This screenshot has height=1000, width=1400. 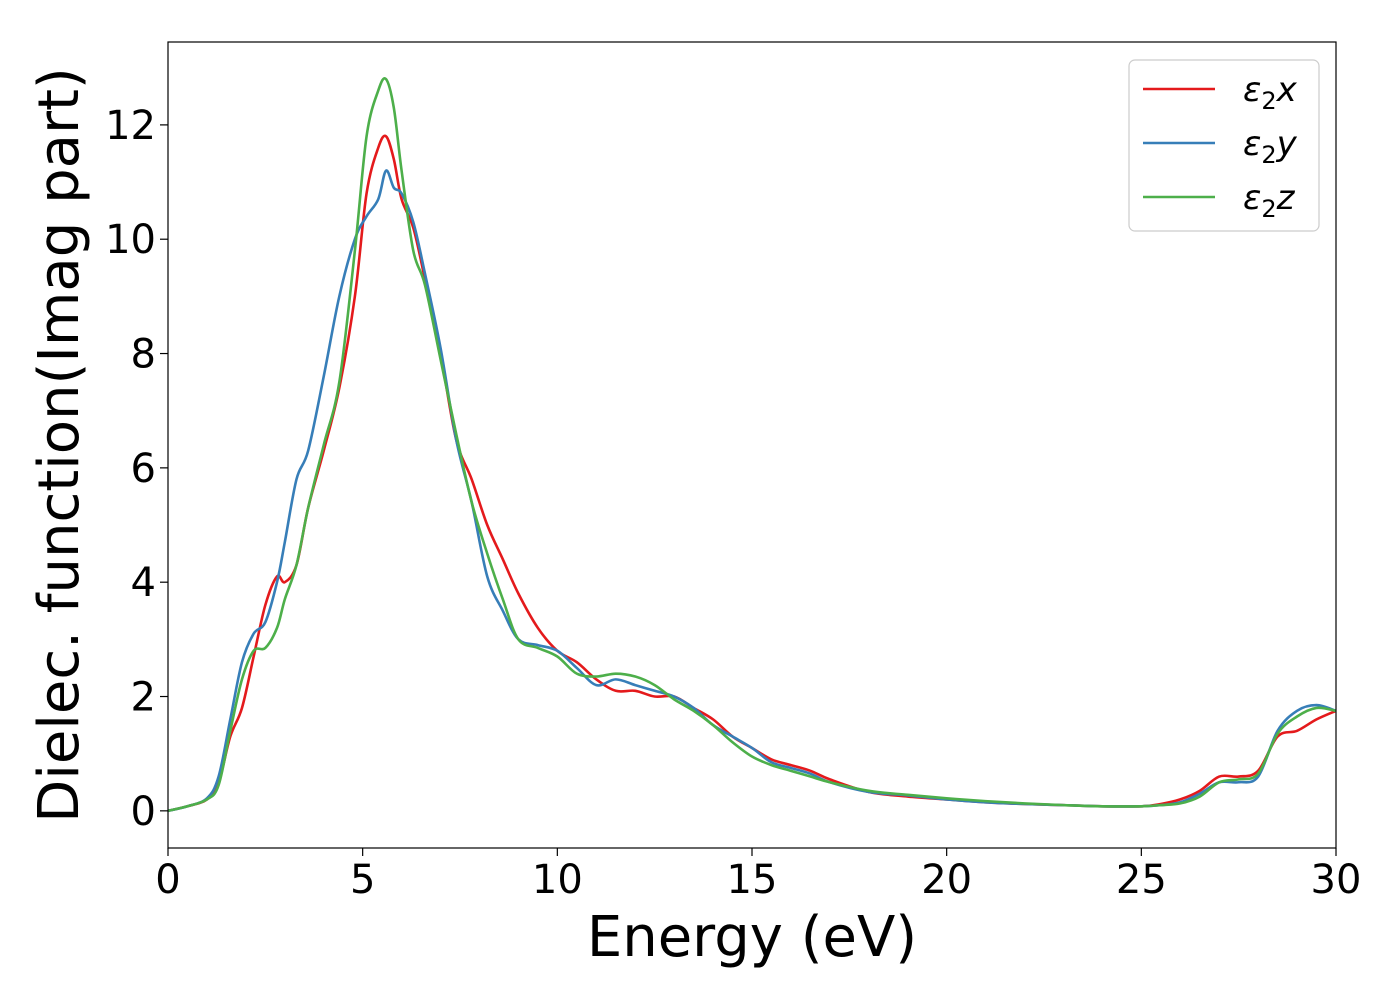 I want to click on y-tick-label: 2, so click(x=143, y=698).